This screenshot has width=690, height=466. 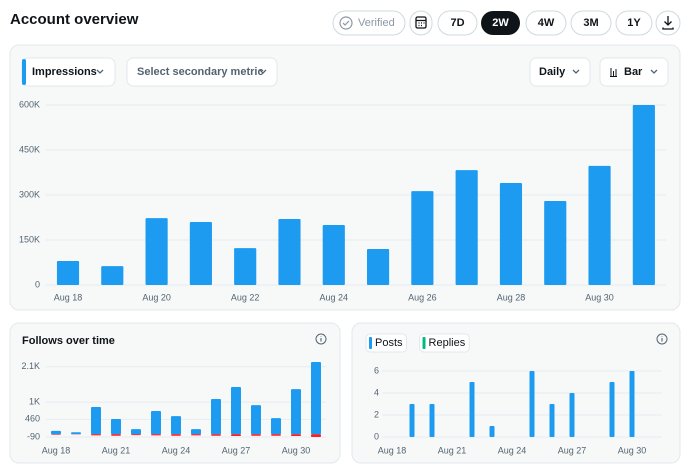 I want to click on legend-label: Replies, so click(x=447, y=343).